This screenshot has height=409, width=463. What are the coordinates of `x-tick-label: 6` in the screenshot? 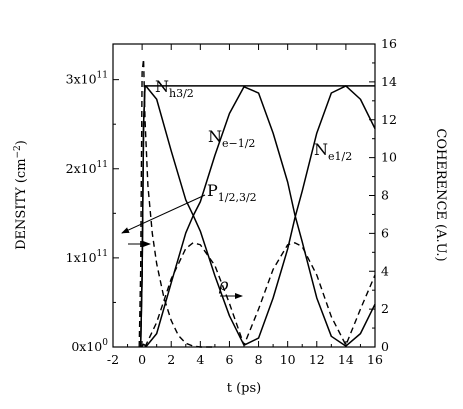 It's located at (229, 359).